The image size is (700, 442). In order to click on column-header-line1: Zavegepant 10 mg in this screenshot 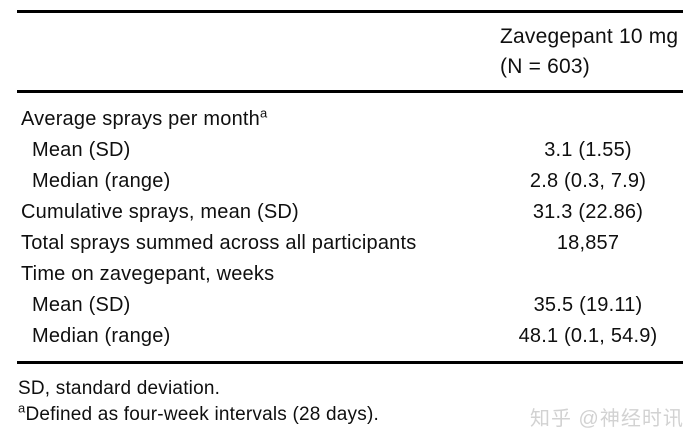, I will do `click(589, 36)`.